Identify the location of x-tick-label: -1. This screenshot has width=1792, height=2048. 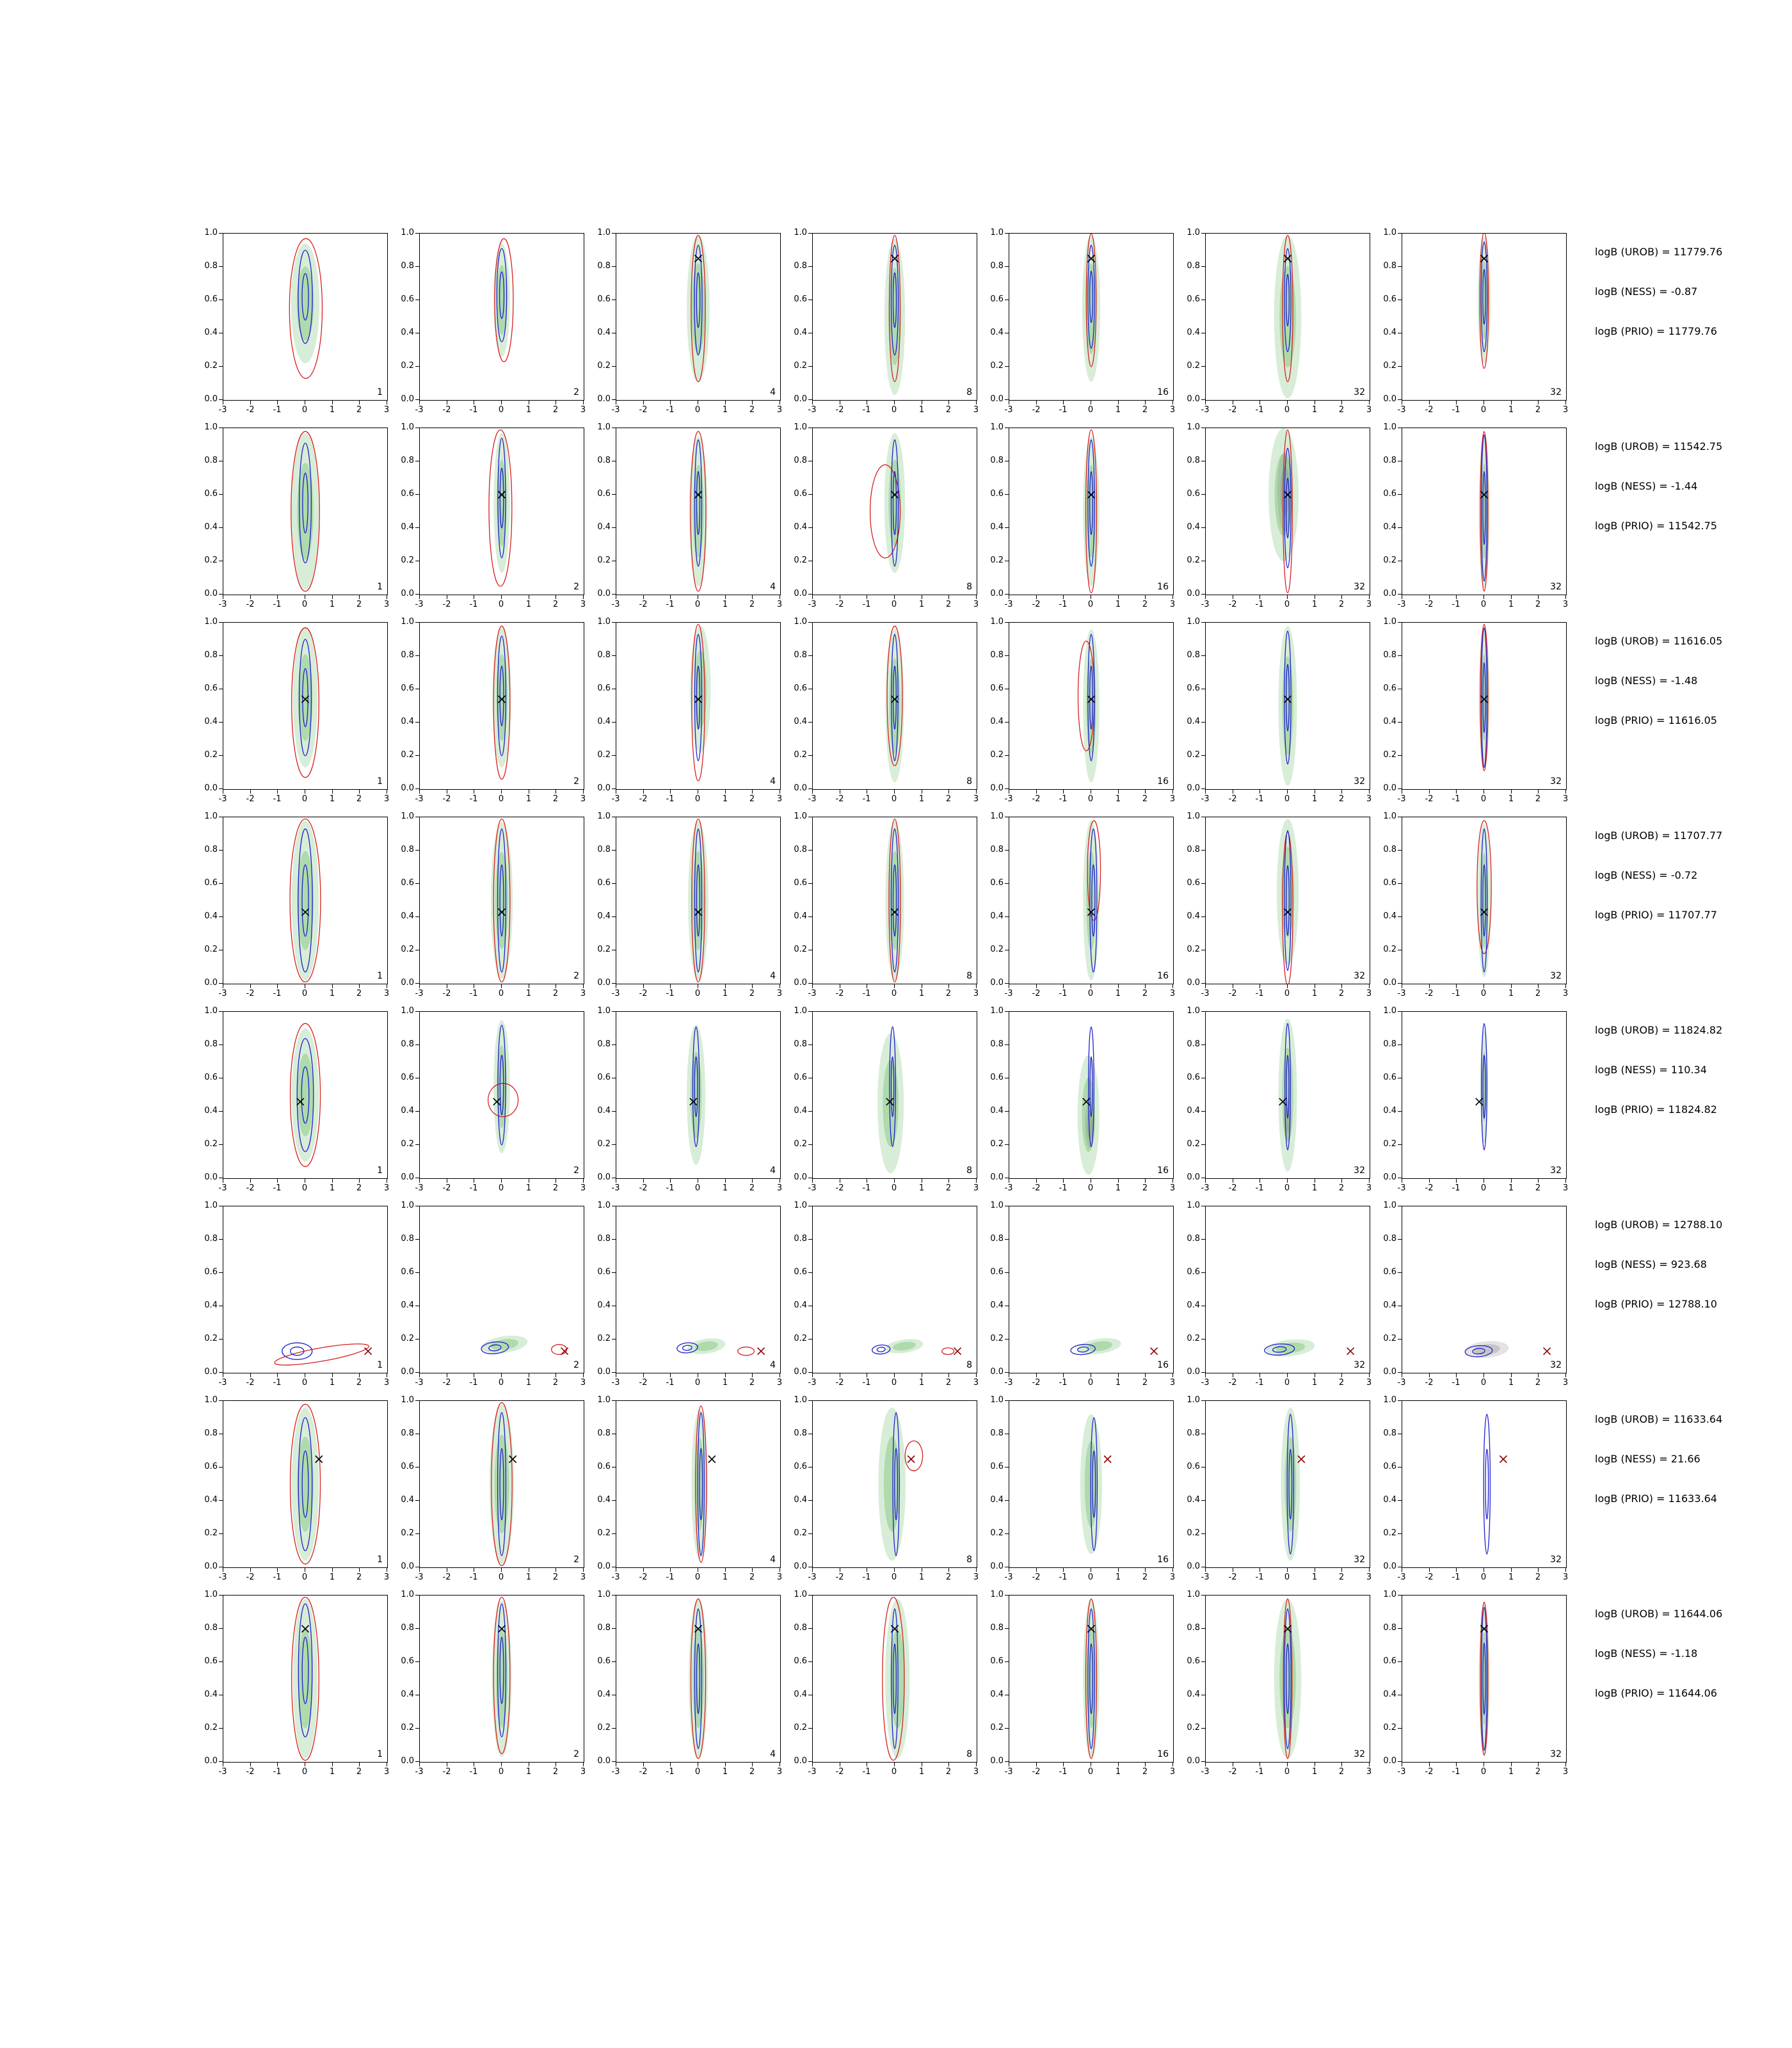
(866, 1188).